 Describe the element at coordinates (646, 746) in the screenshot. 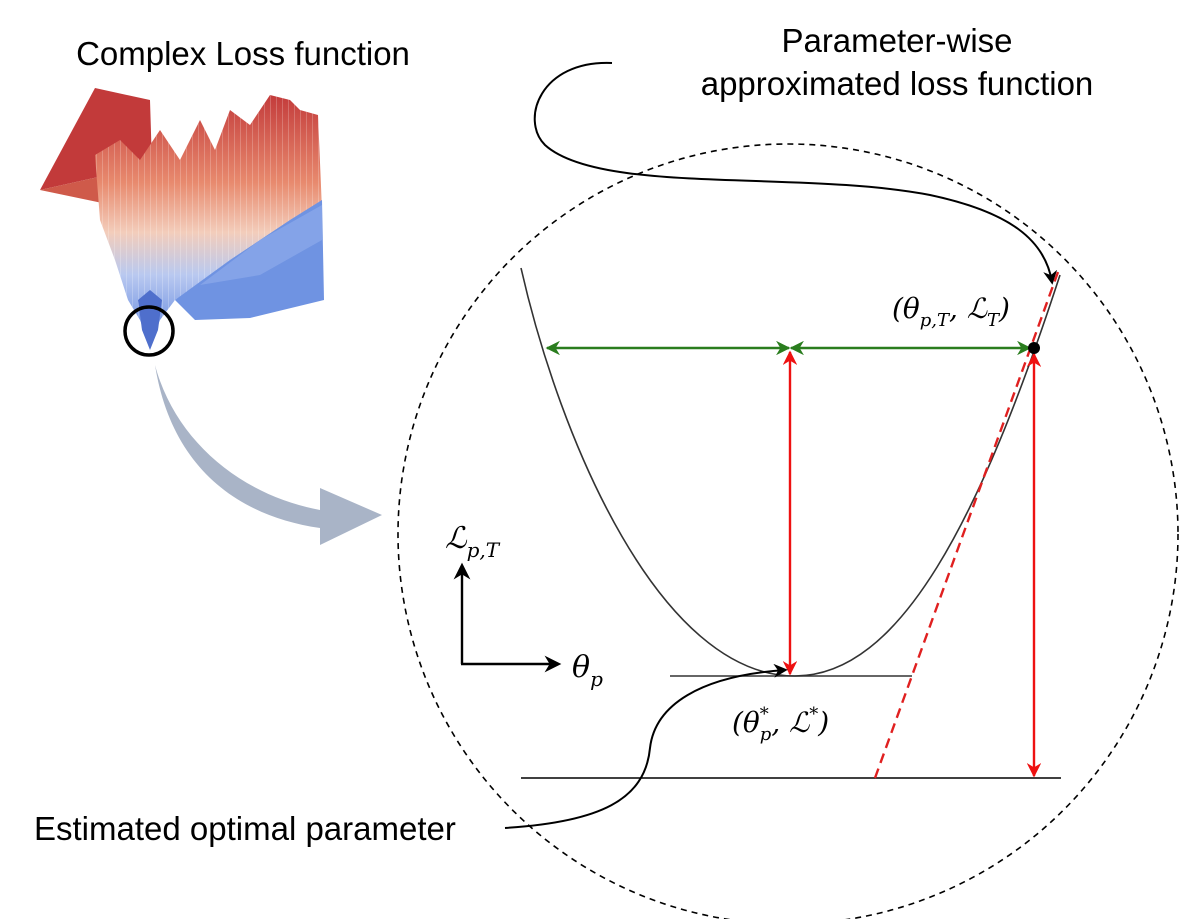

I see `optimal-pointer` at that location.